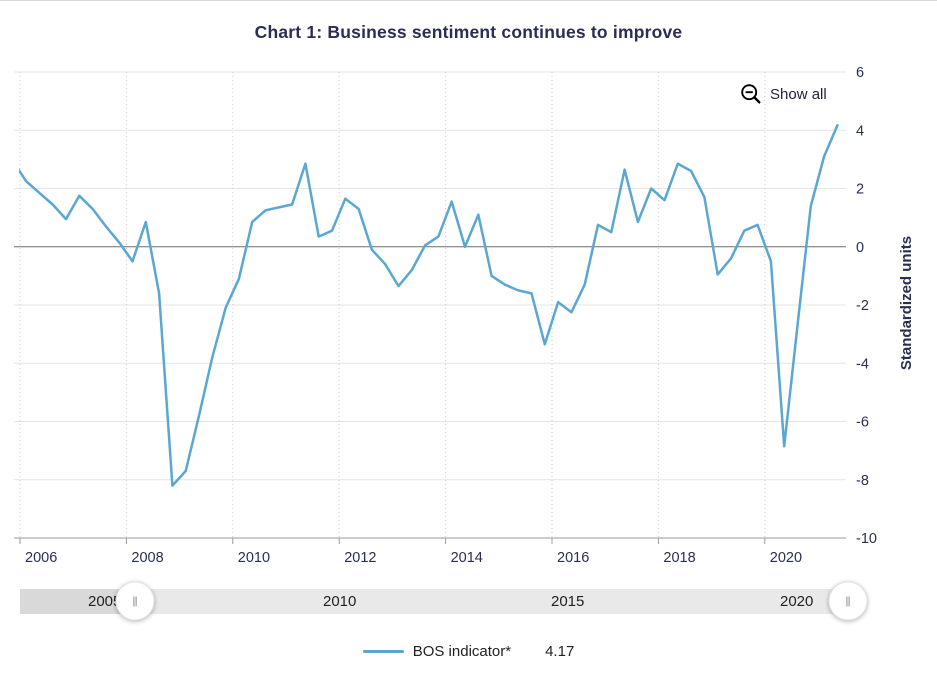  Describe the element at coordinates (360, 558) in the screenshot. I see `x-axis-label: 2012` at that location.